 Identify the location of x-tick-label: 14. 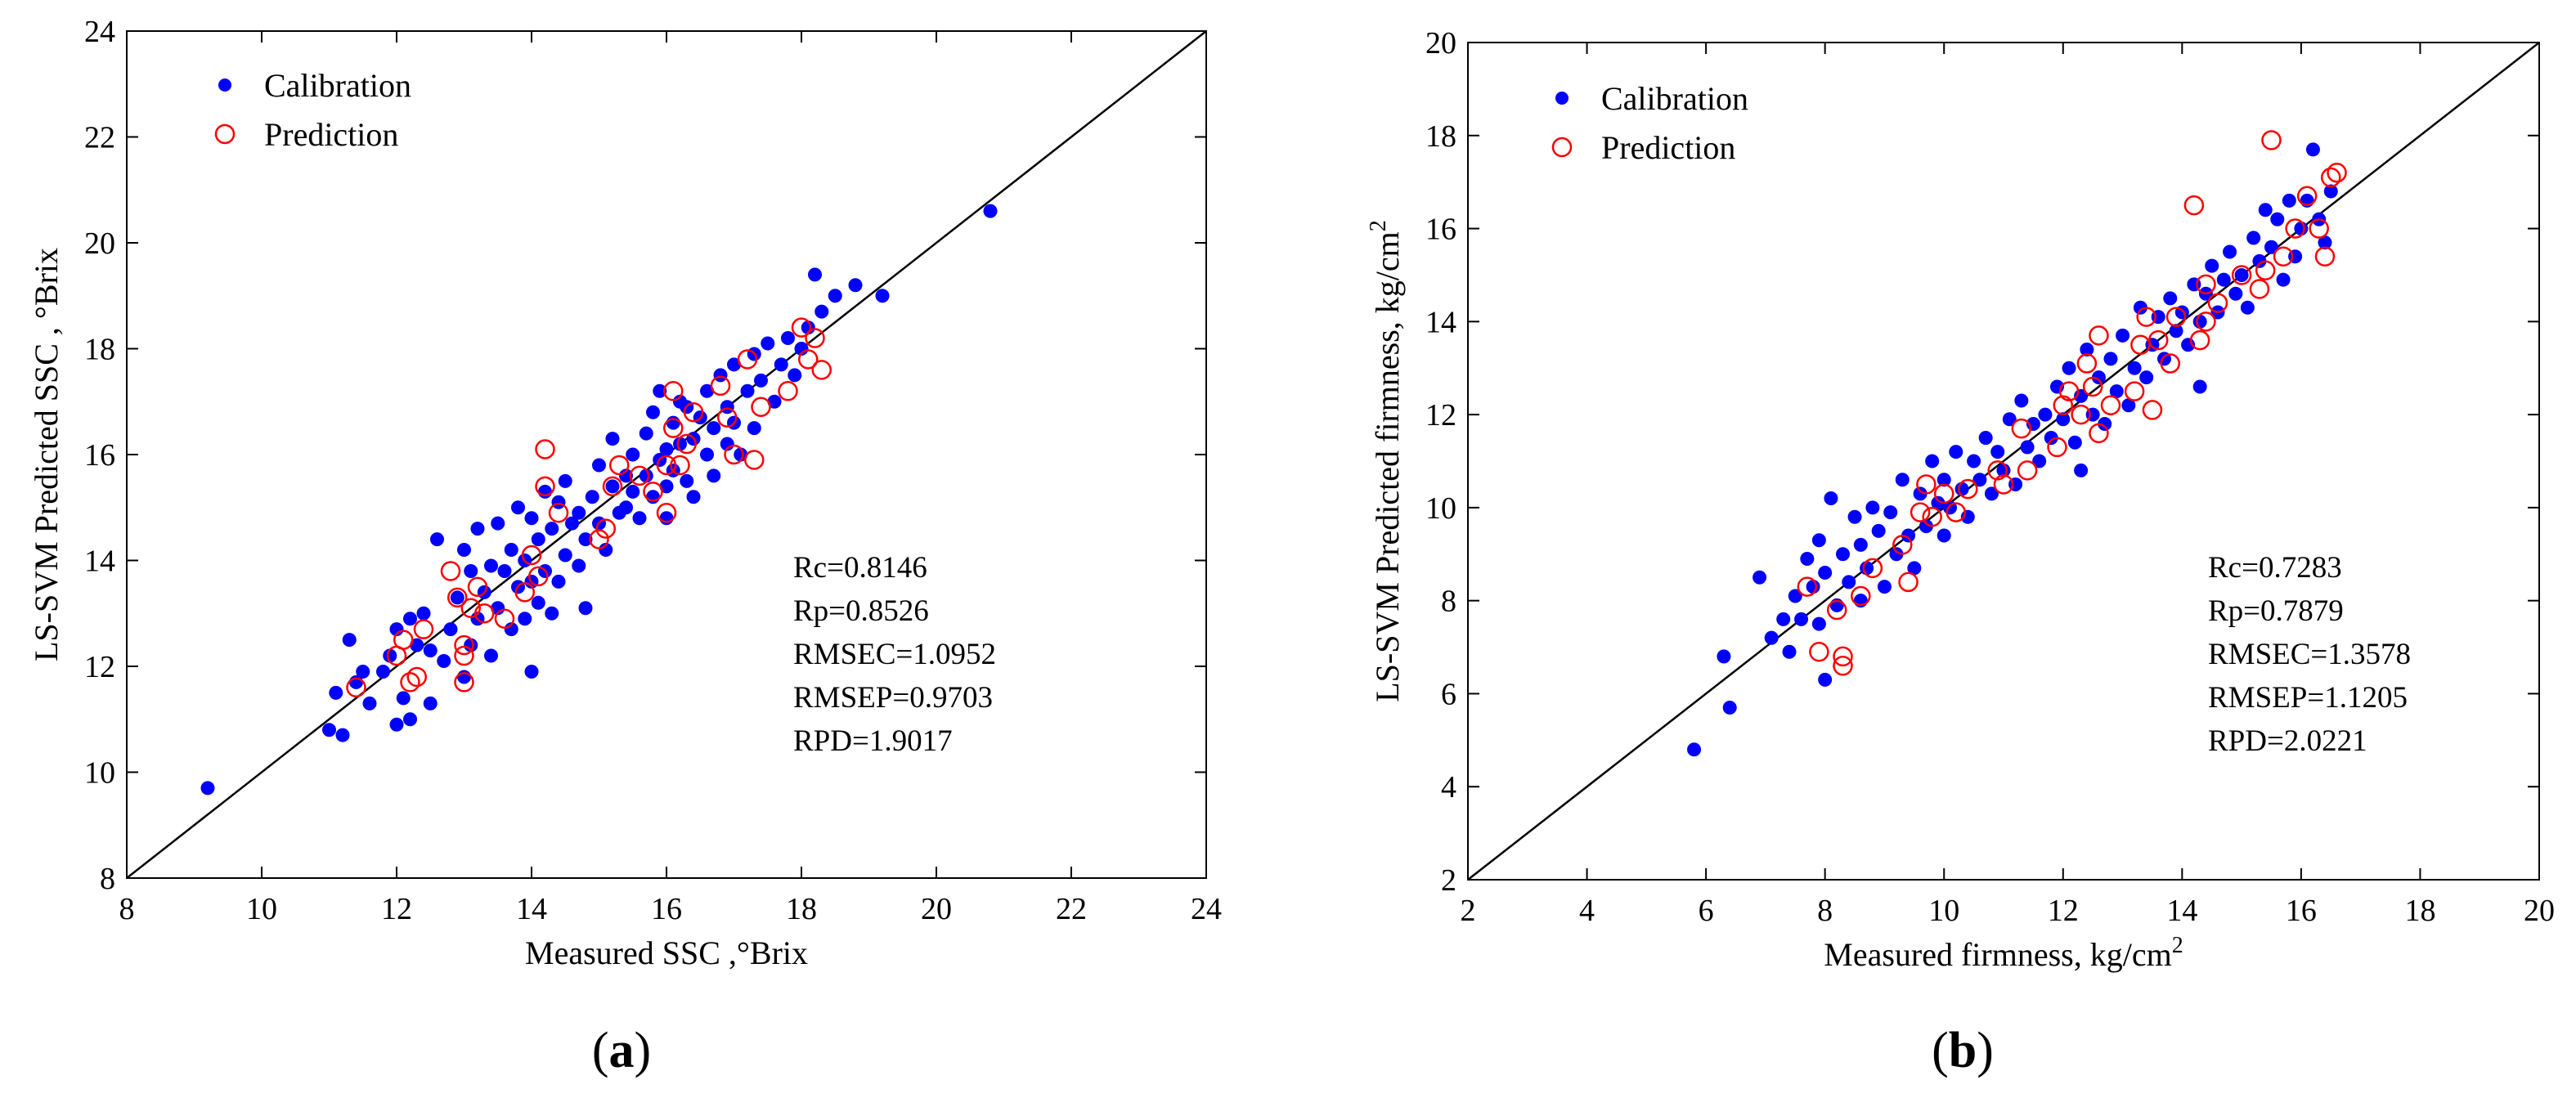
(531, 909).